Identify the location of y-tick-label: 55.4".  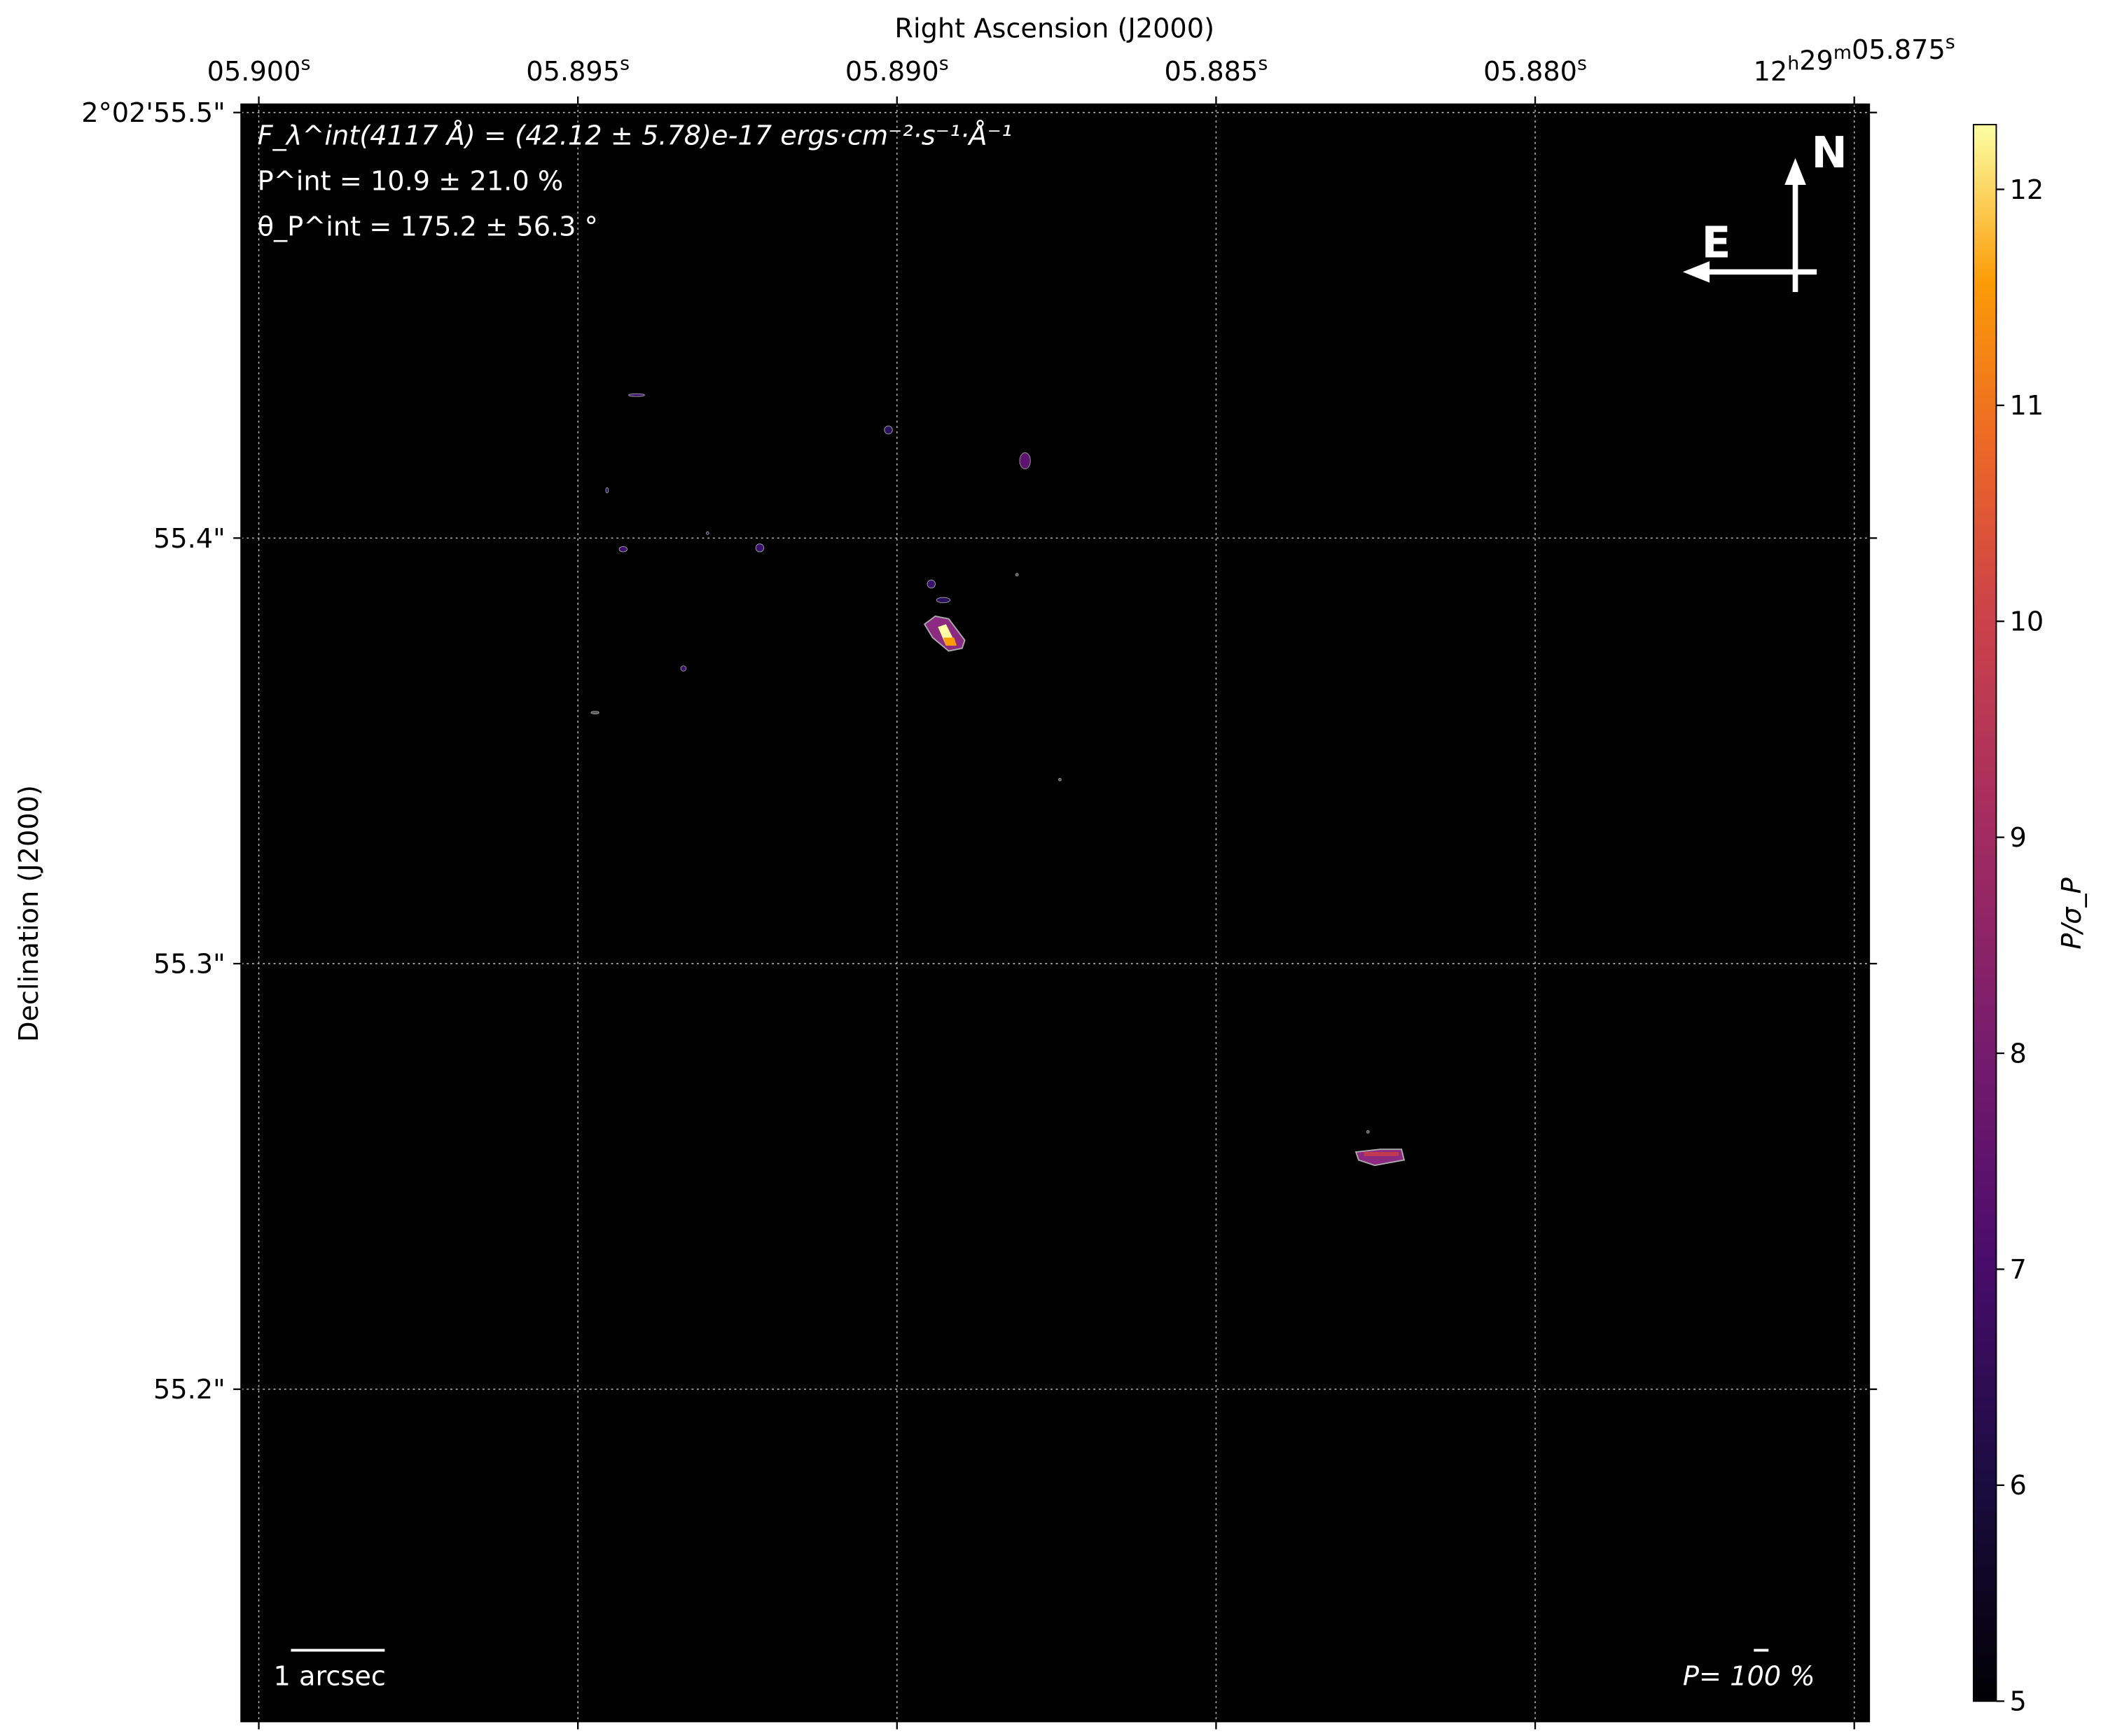
(190, 539).